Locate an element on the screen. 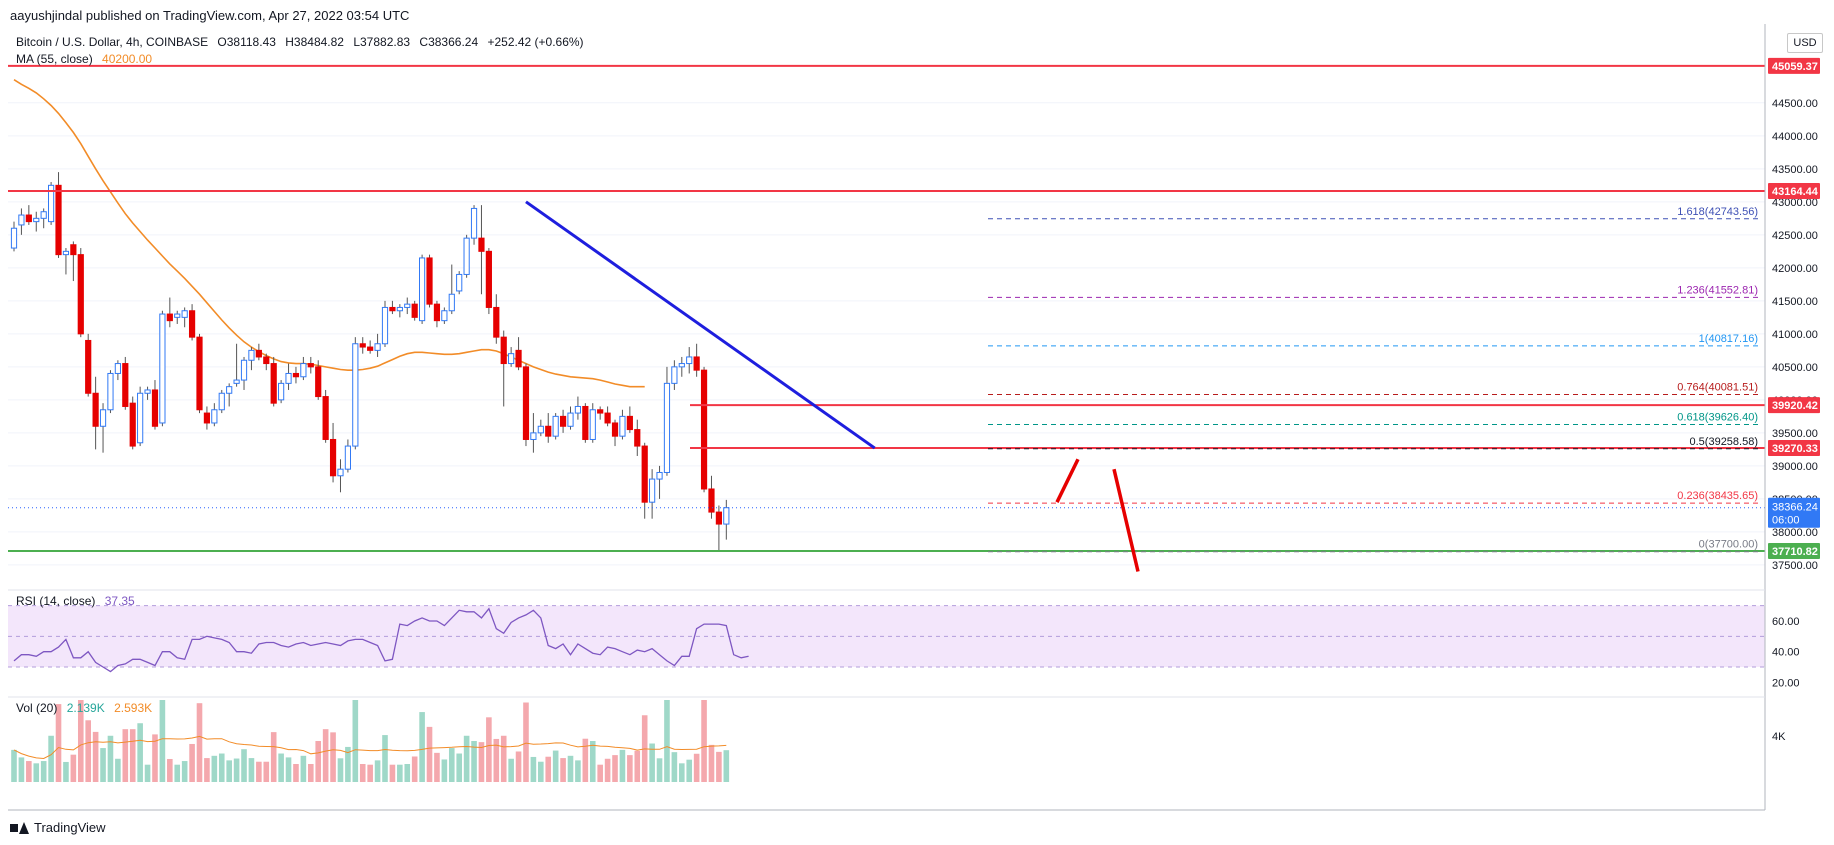 Image resolution: width=1834 pixels, height=845 pixels. price-tick: 43500.00 is located at coordinates (1795, 170).